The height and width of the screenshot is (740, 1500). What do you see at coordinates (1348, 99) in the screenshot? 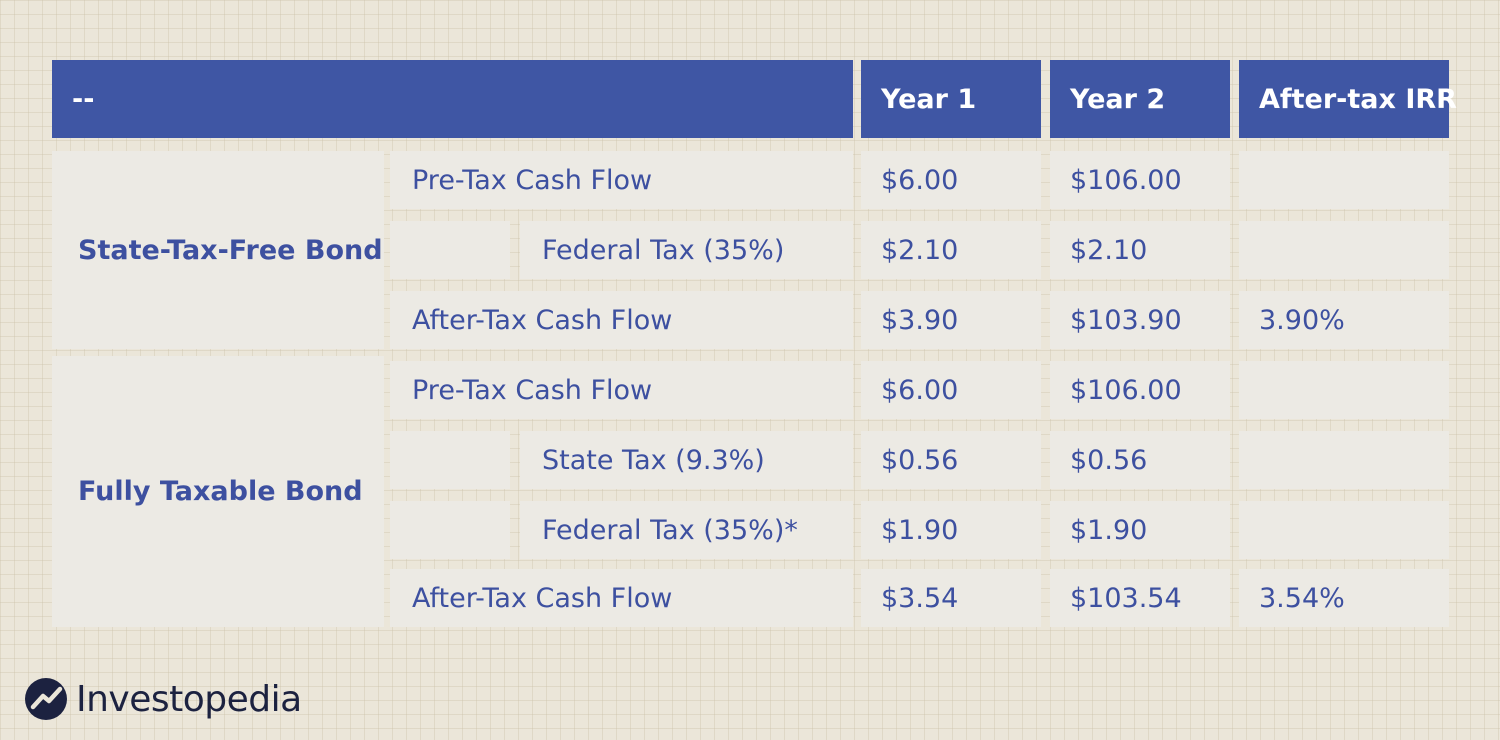
I see `header-cell-irr: After-tax IRR` at bounding box center [1348, 99].